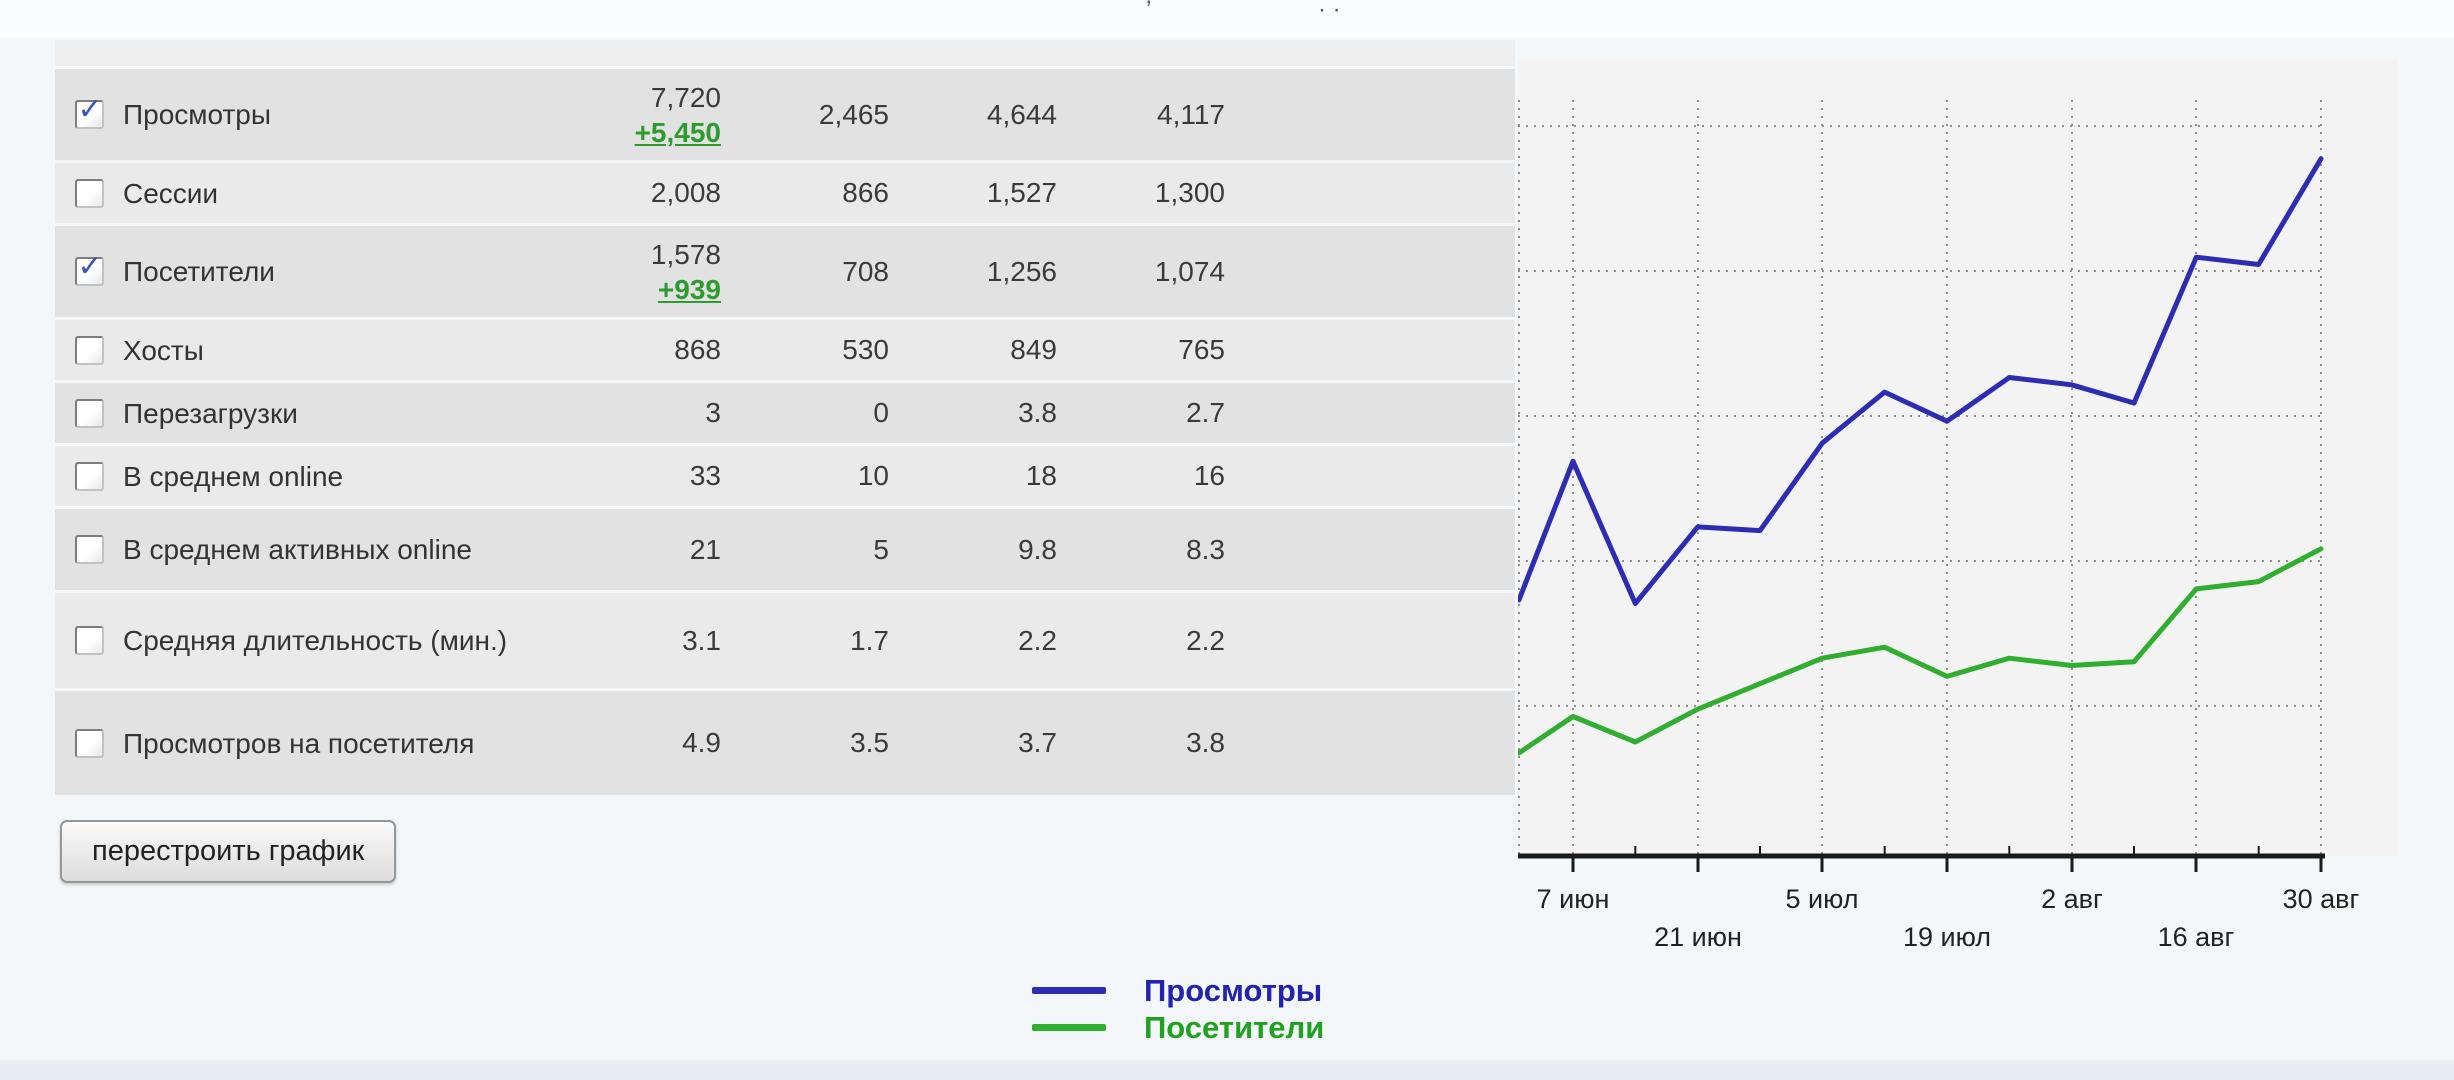  What do you see at coordinates (713, 412) in the screenshot?
I see `value-cell: 3` at bounding box center [713, 412].